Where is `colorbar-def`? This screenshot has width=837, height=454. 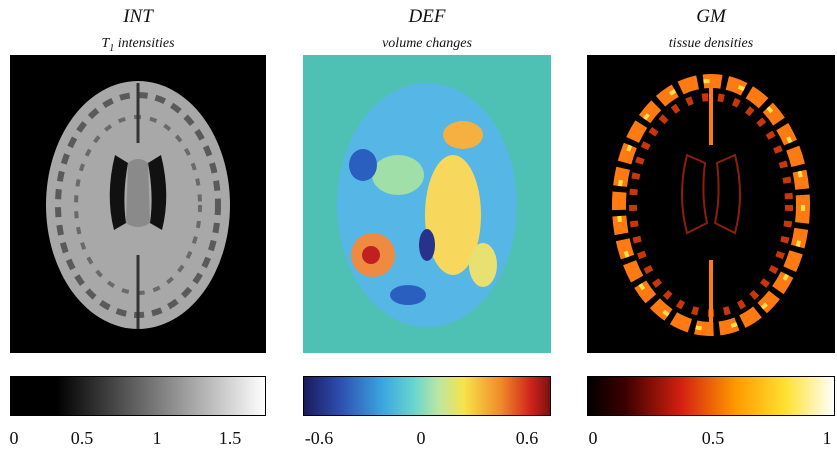
colorbar-def is located at coordinates (427, 396).